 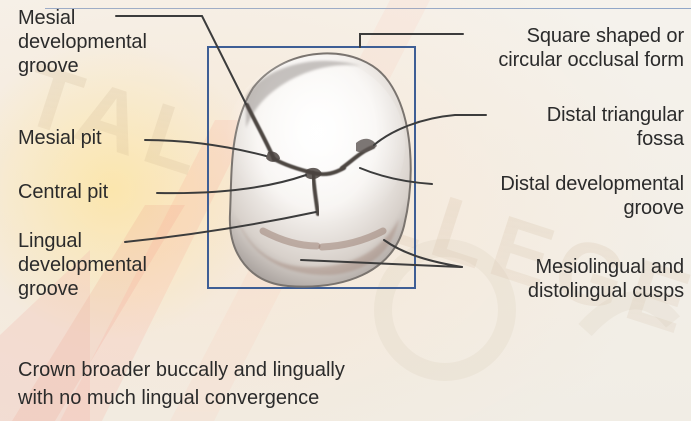 What do you see at coordinates (615, 115) in the screenshot?
I see `label-distal-triangular-fossa-line1: Distal triangular` at bounding box center [615, 115].